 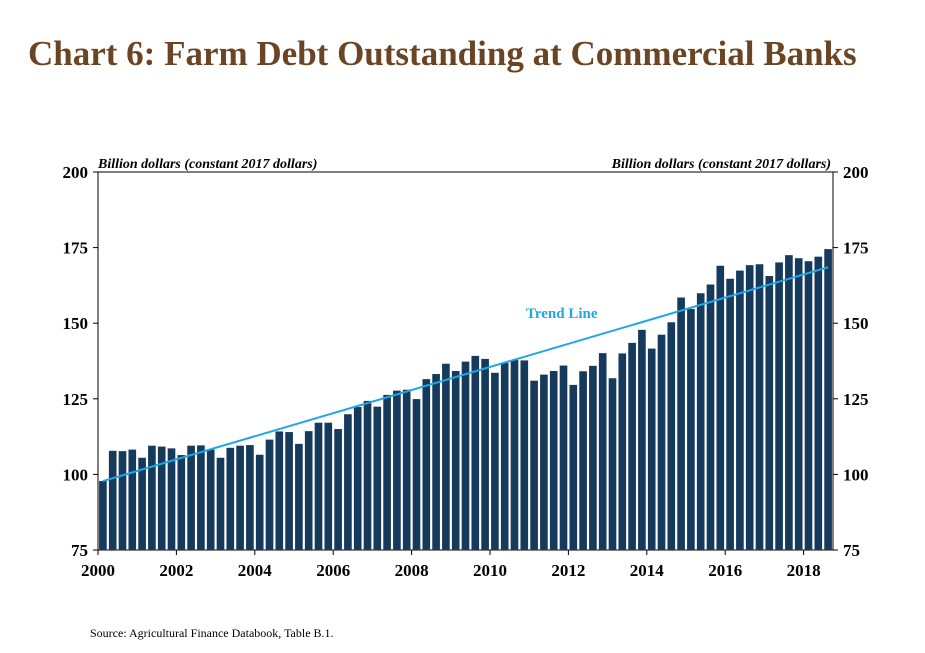 I want to click on x-tick-label: 2004, so click(x=255, y=570).